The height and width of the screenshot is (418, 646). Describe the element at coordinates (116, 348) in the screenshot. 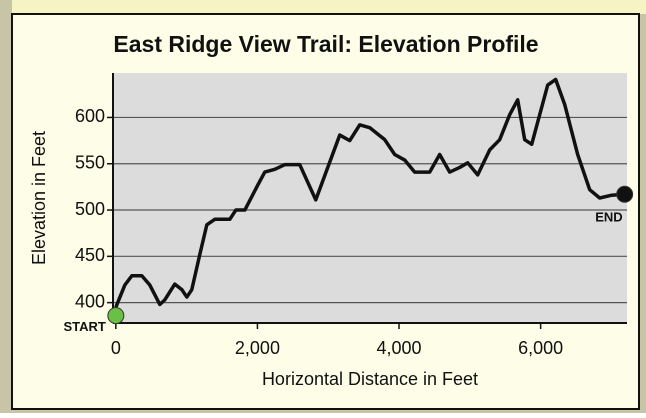

I see `x-tick-label: 0` at that location.